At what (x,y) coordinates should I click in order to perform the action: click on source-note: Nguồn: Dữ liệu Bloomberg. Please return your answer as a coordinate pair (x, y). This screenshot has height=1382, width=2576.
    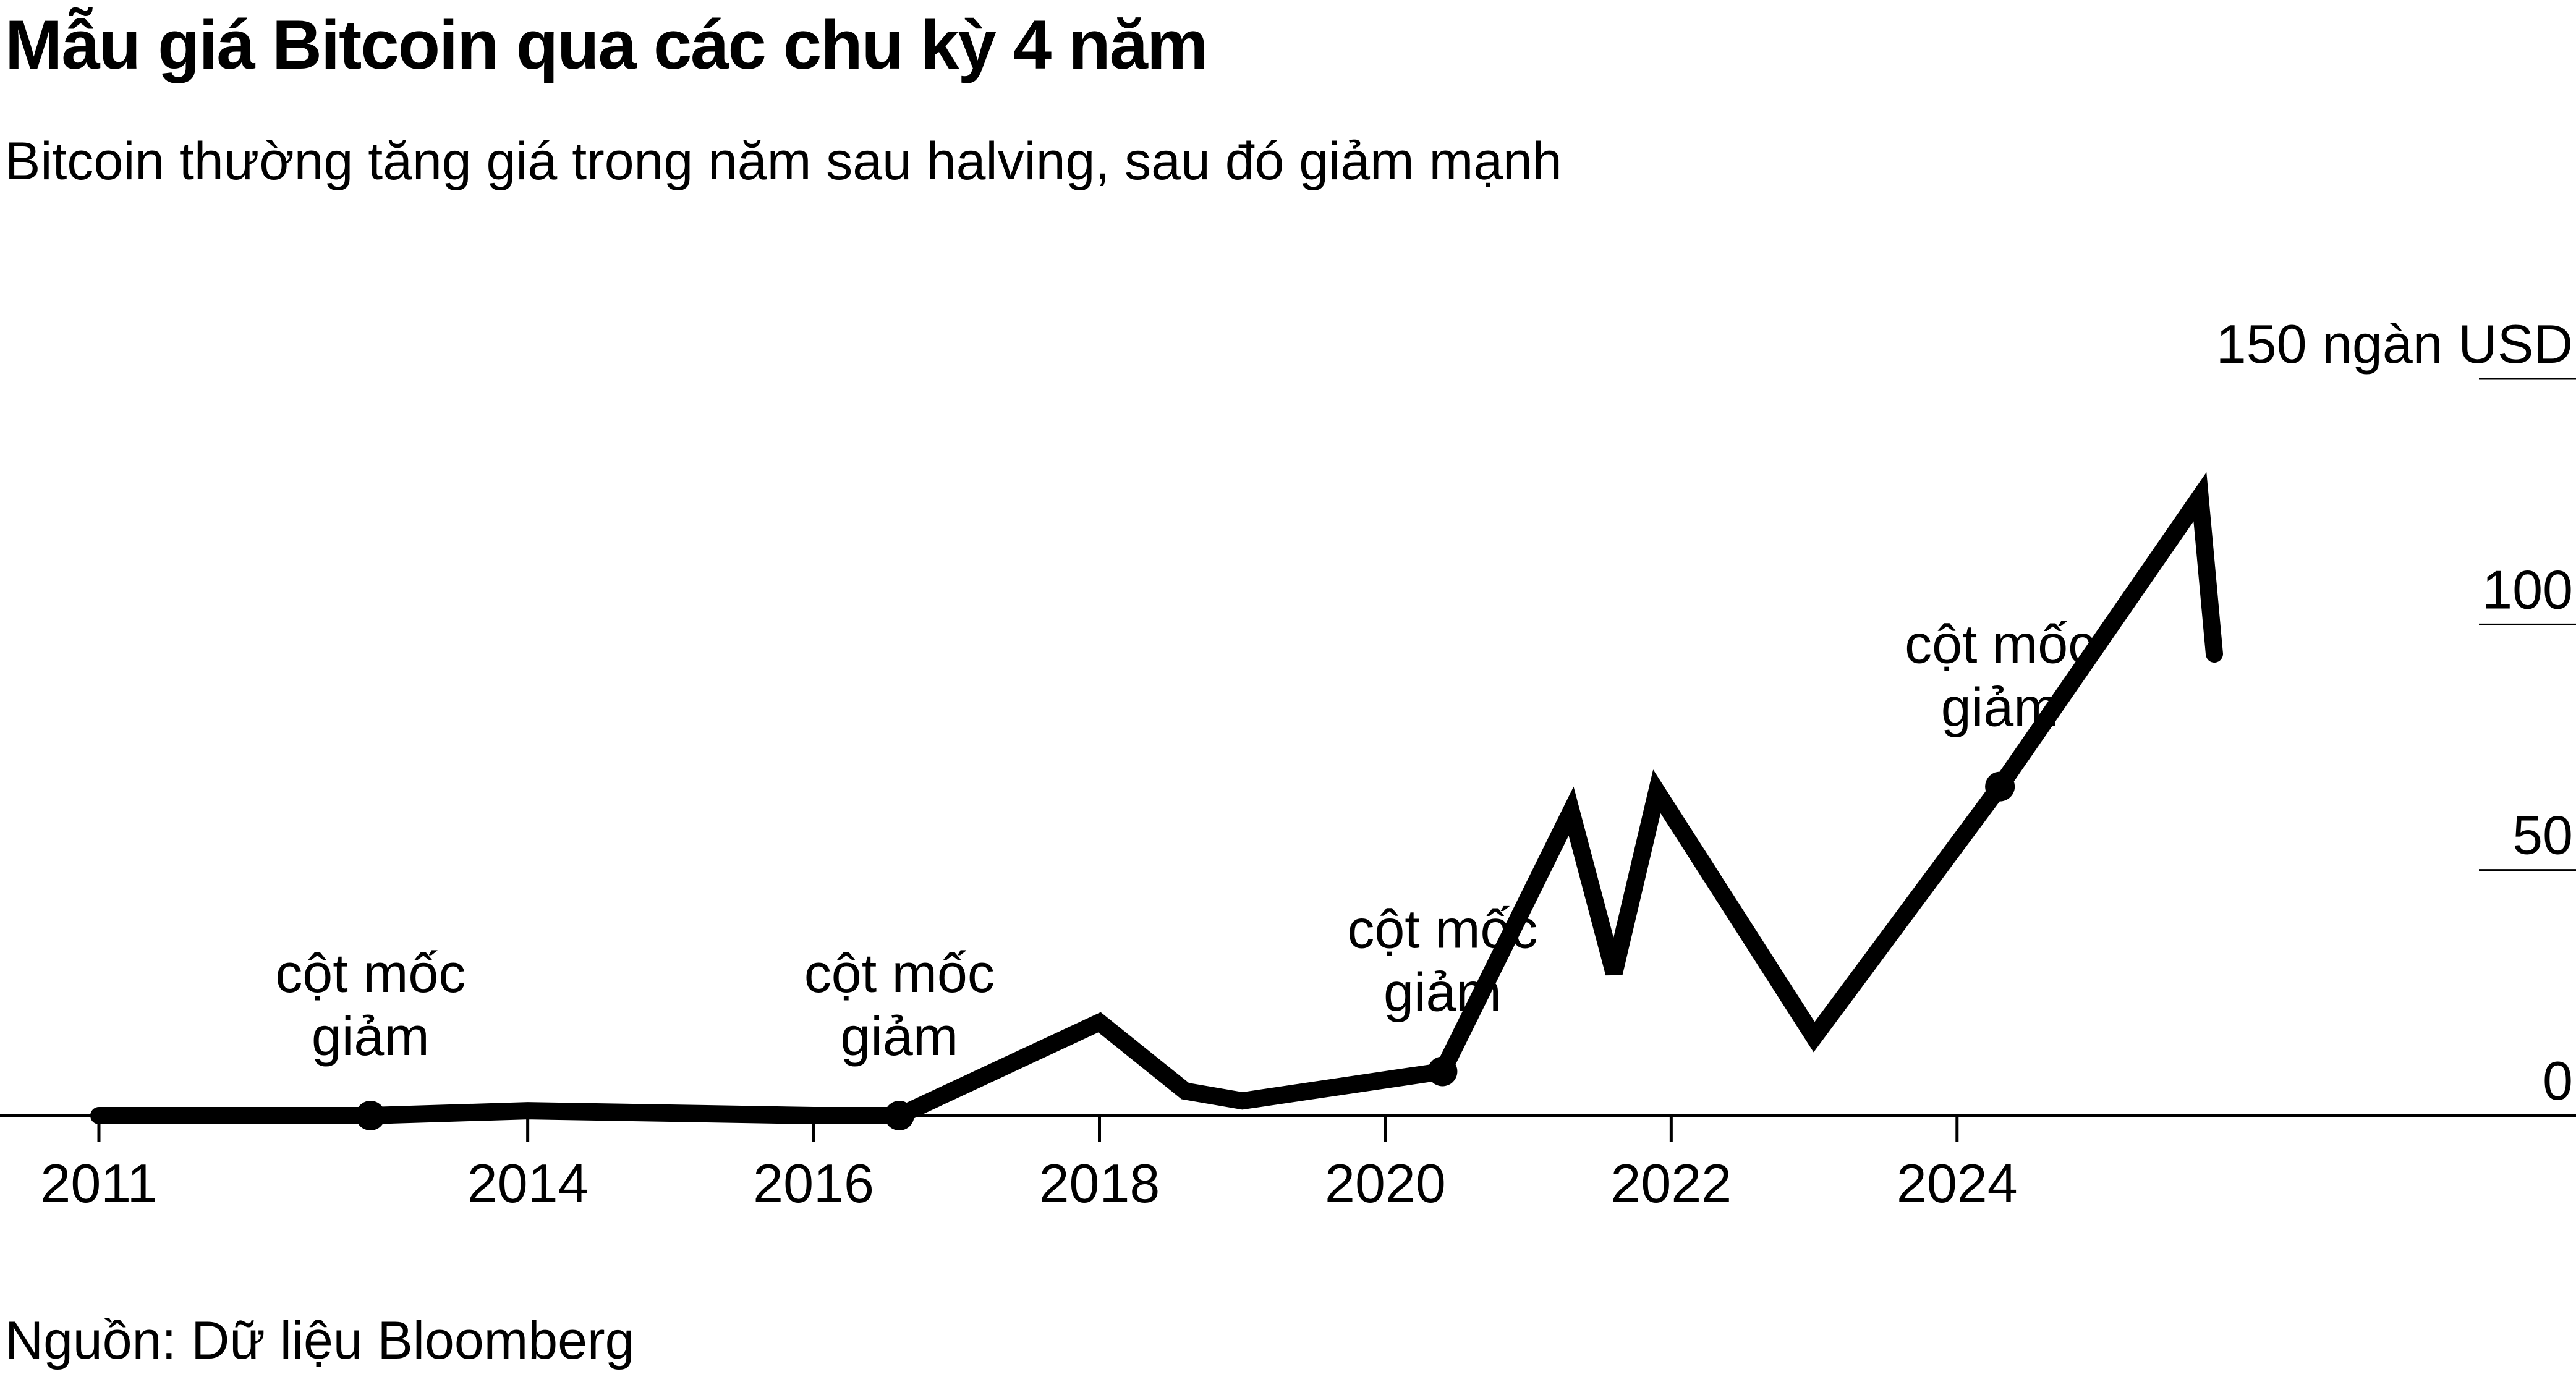
    Looking at the image, I should click on (320, 1340).